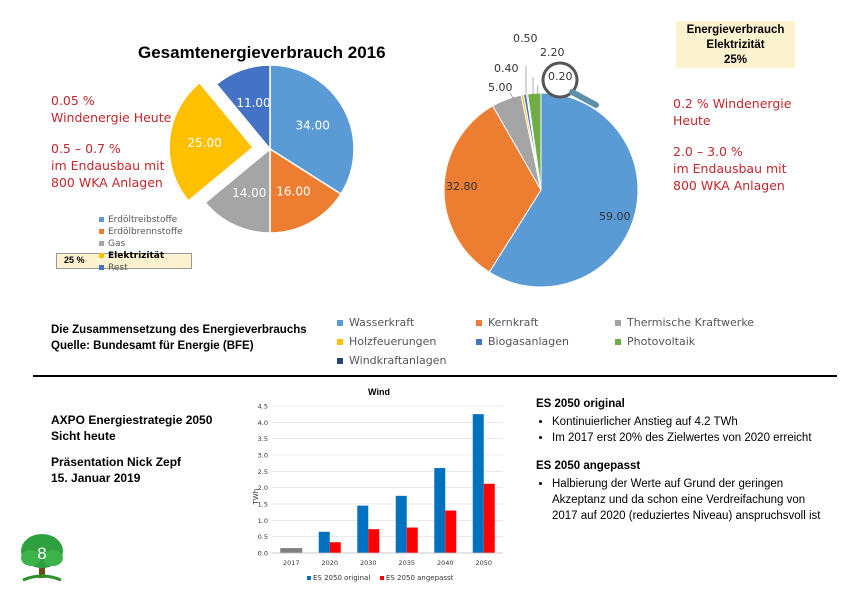  I want to click on right-note-line2: Heute, so click(692, 120).